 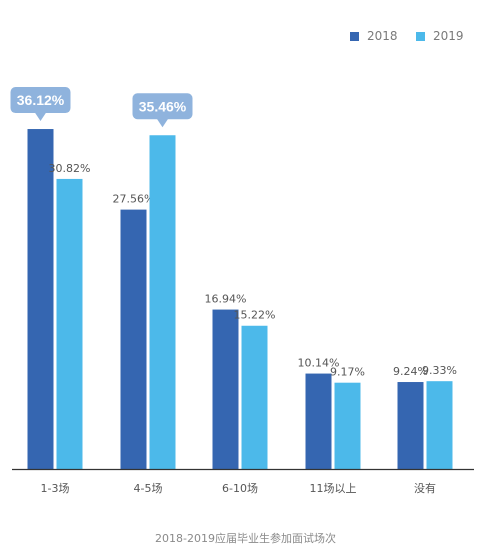 What do you see at coordinates (410, 371) in the screenshot?
I see `data-label-2018-4: 9.24%` at bounding box center [410, 371].